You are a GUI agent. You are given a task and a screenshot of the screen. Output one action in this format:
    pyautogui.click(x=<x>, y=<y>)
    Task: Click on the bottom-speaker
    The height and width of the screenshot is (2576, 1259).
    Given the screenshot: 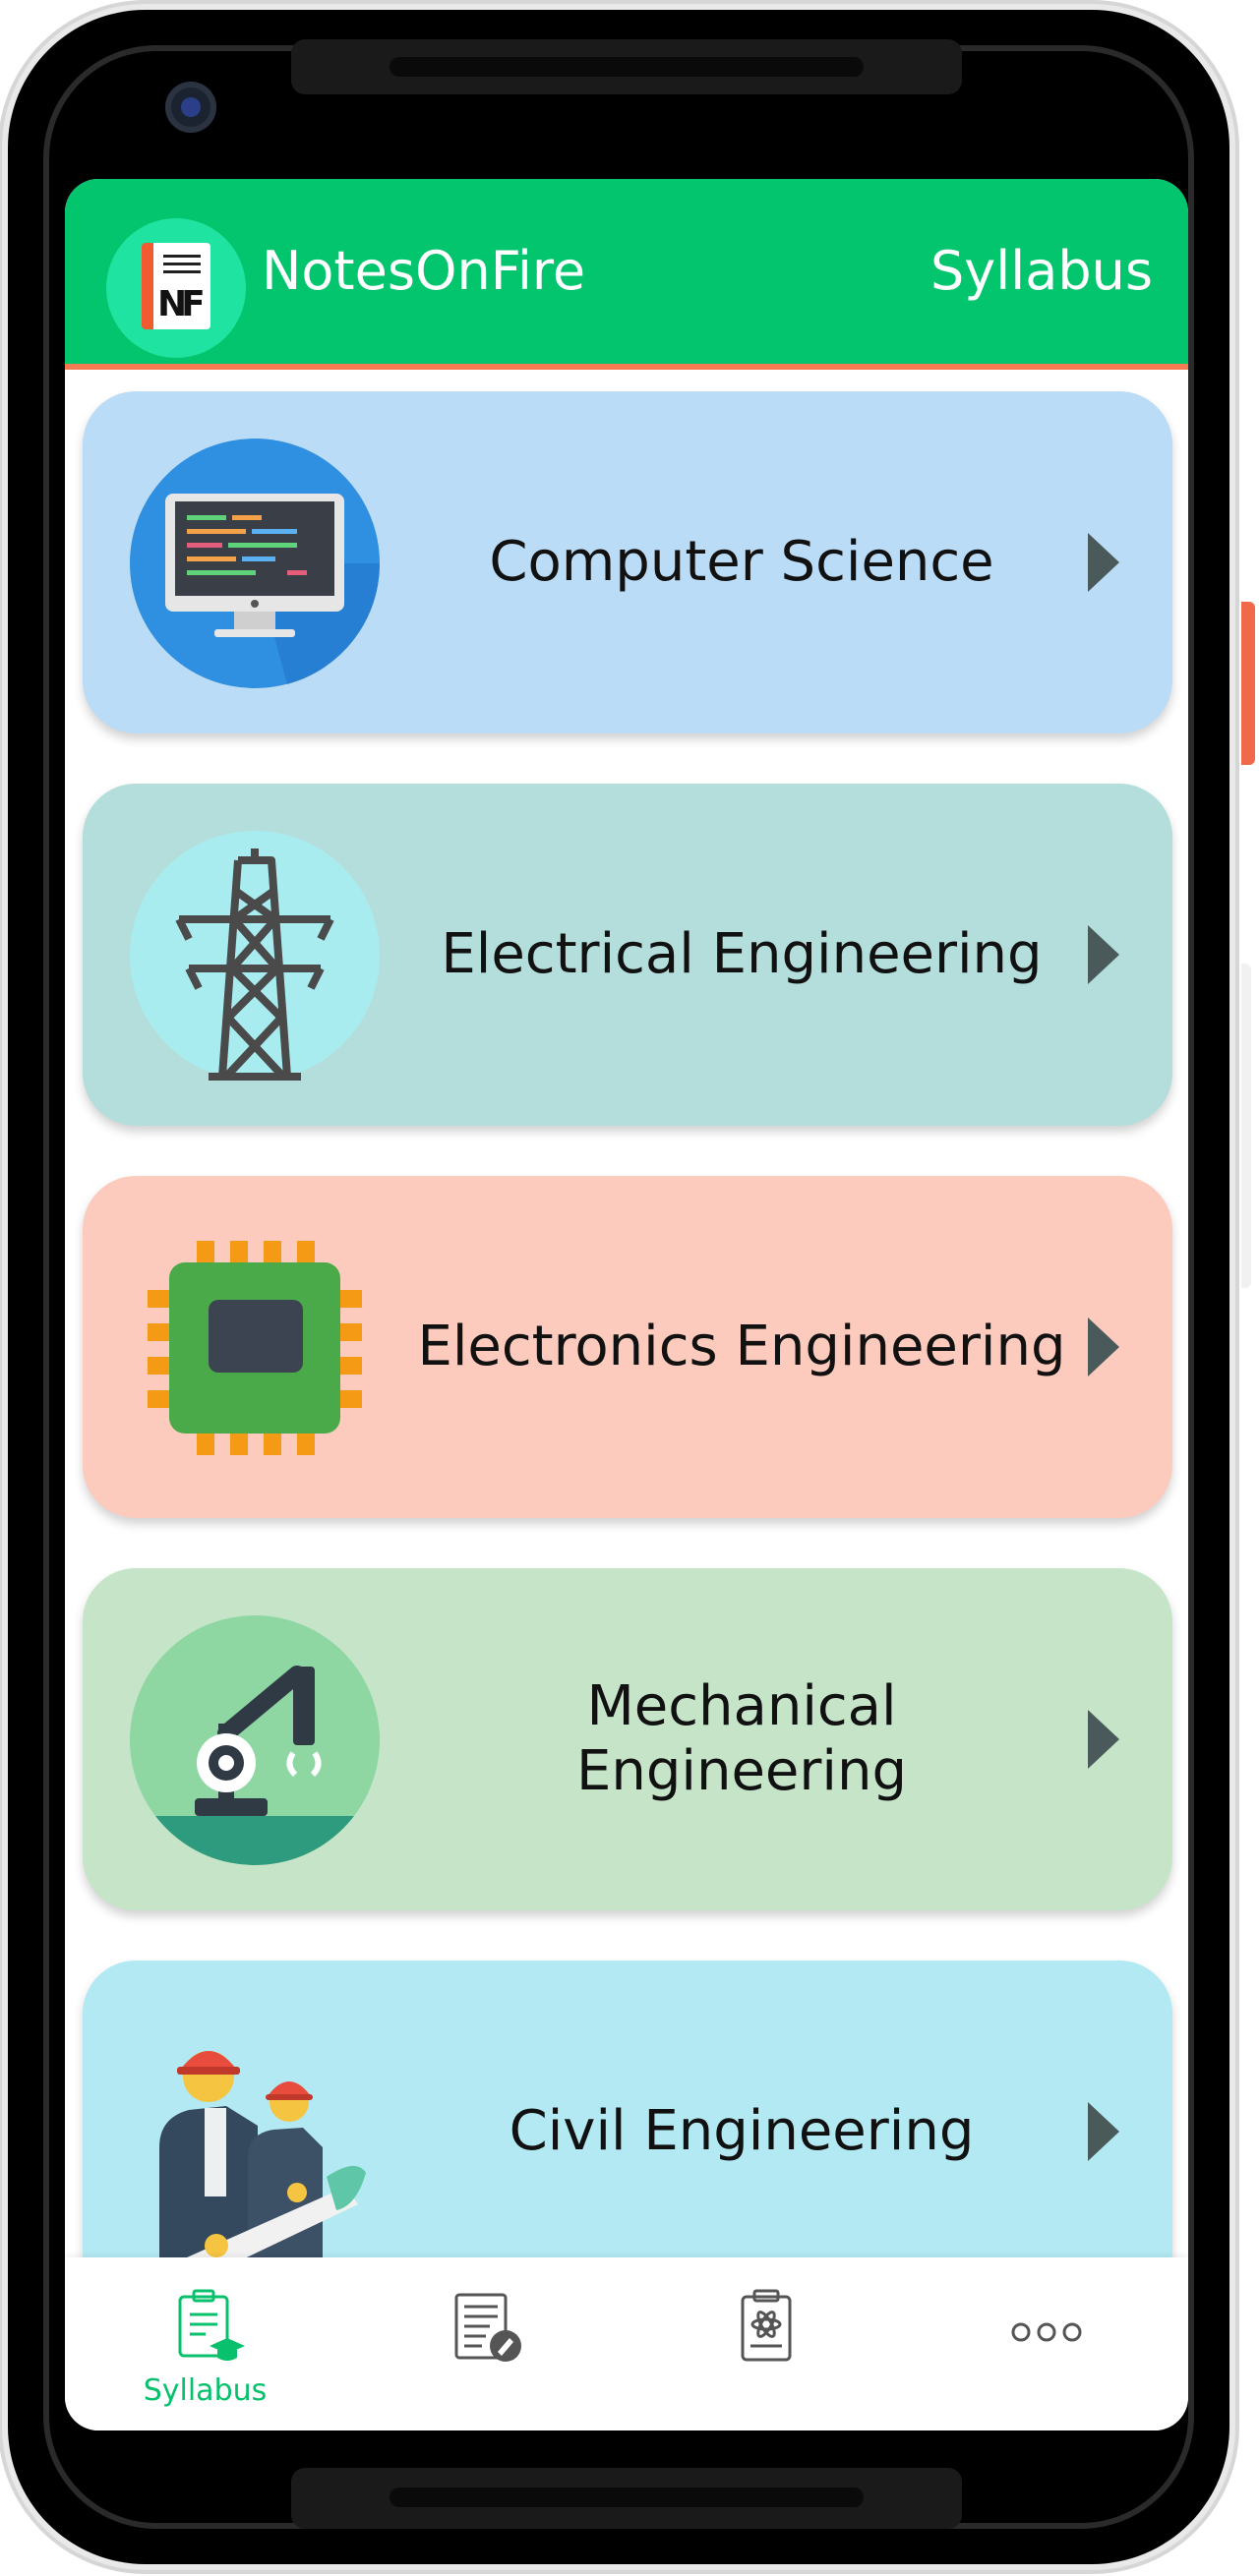 What is the action you would take?
    pyautogui.click(x=626, y=2498)
    